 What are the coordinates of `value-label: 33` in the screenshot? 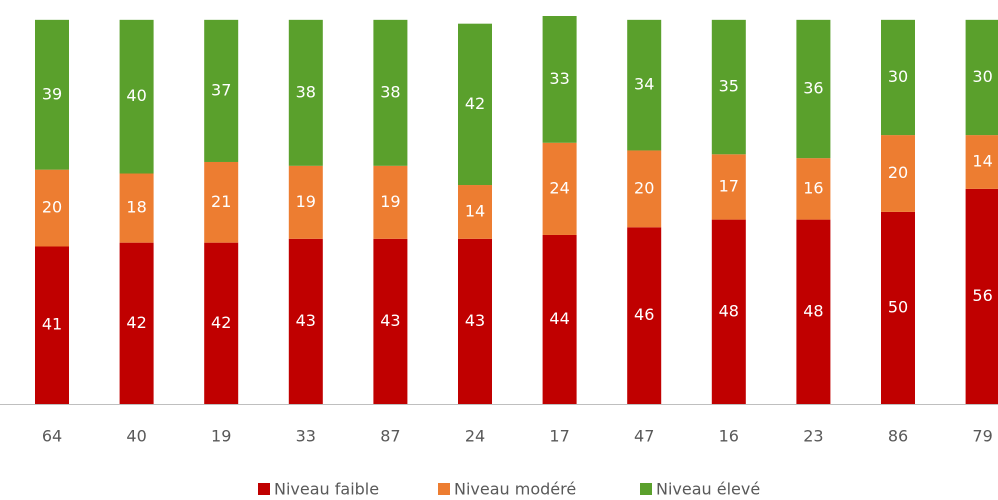 It's located at (559, 78).